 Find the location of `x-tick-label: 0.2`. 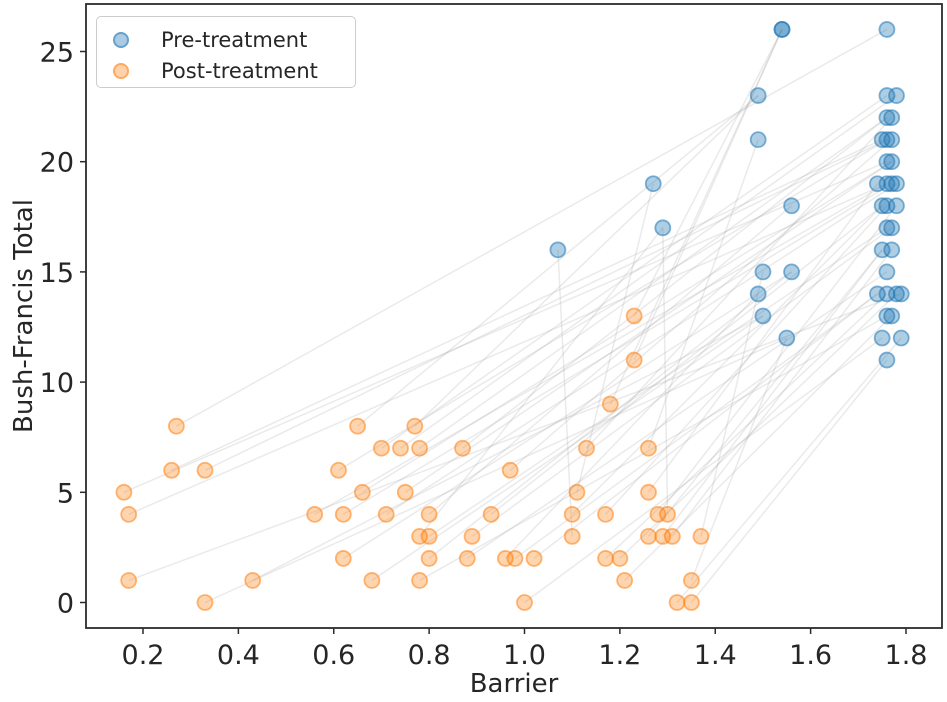

x-tick-label: 0.2 is located at coordinates (143, 655).